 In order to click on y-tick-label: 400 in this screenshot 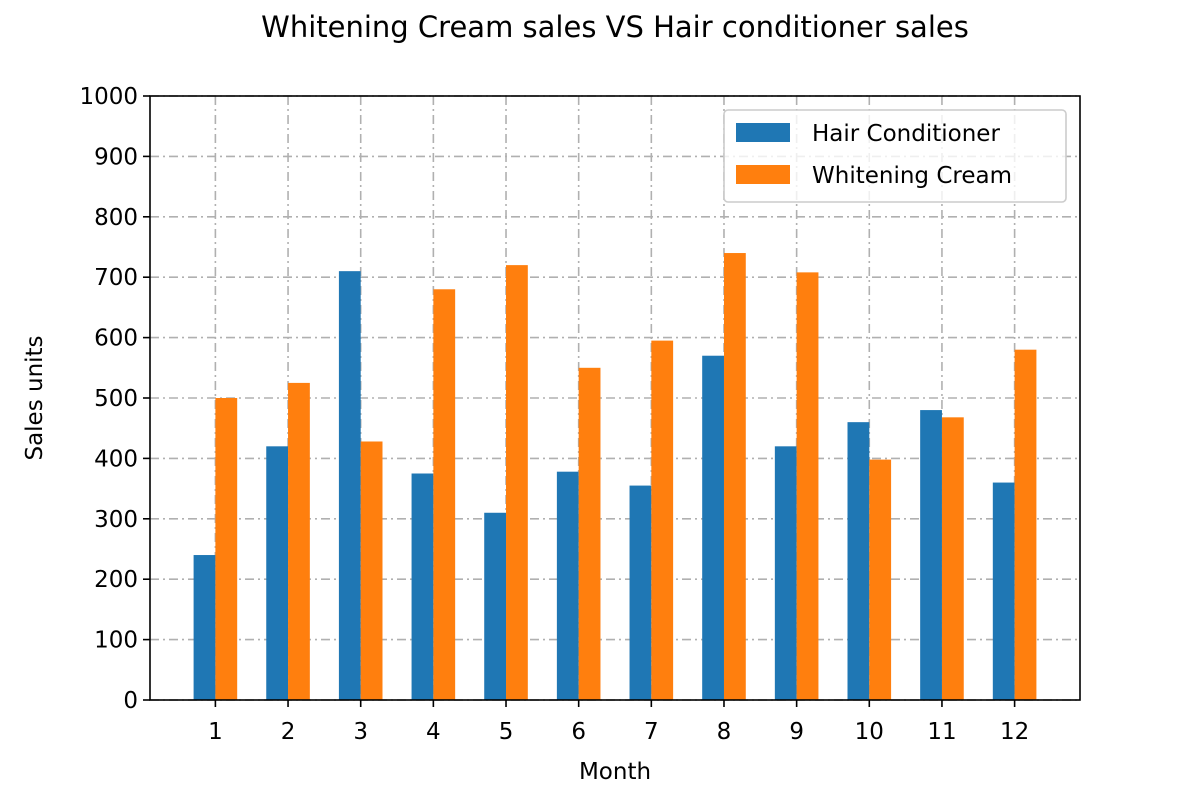, I will do `click(116, 459)`.